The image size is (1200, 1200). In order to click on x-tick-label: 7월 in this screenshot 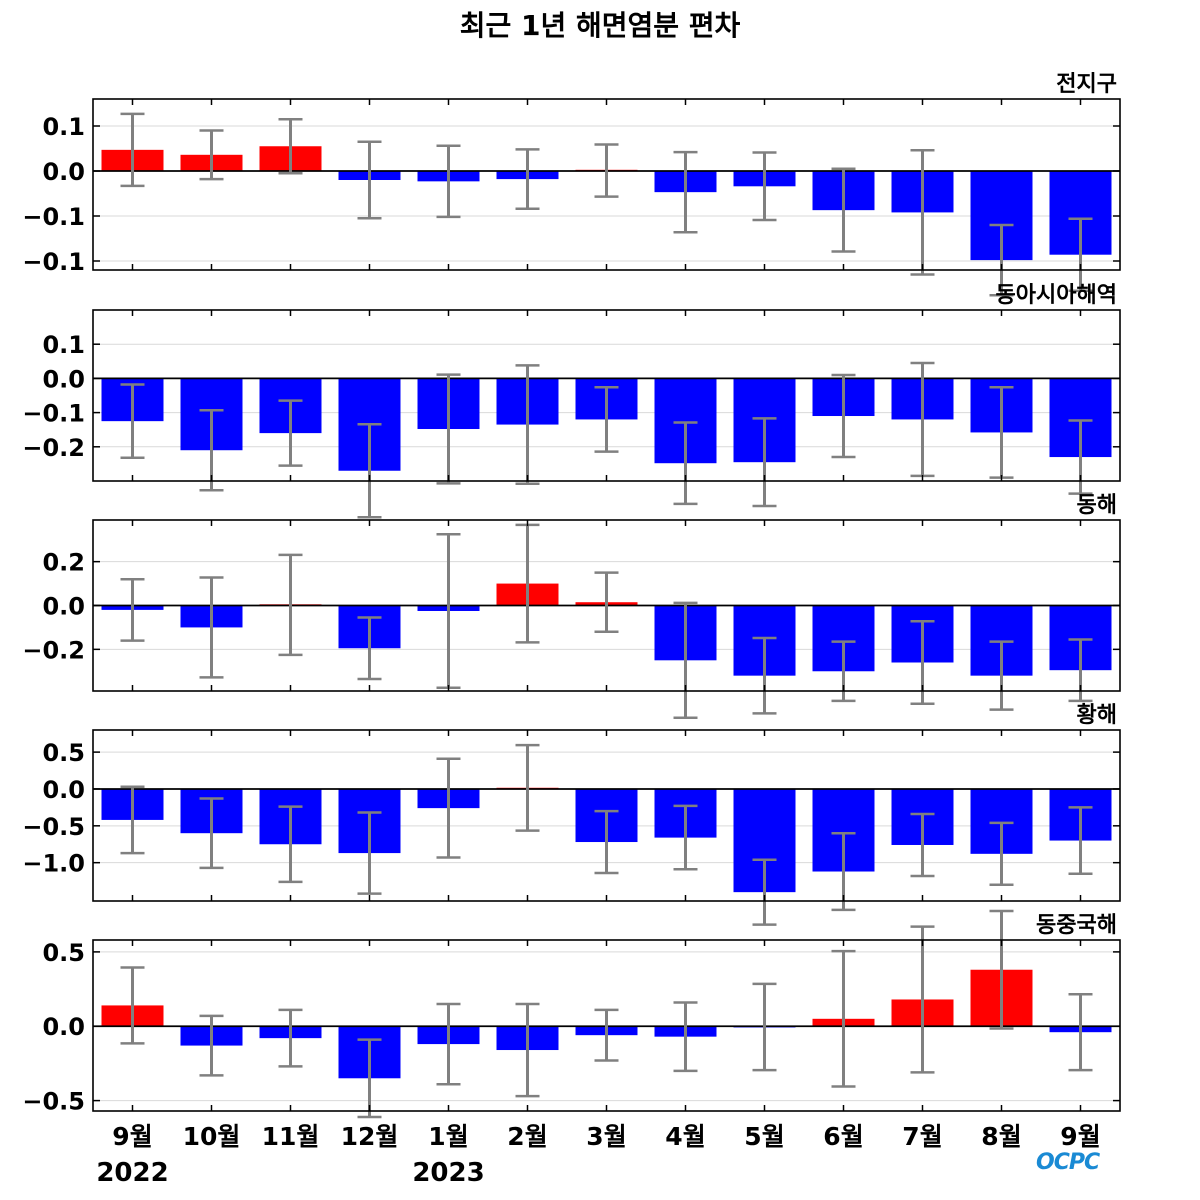, I will do `click(922, 1136)`.